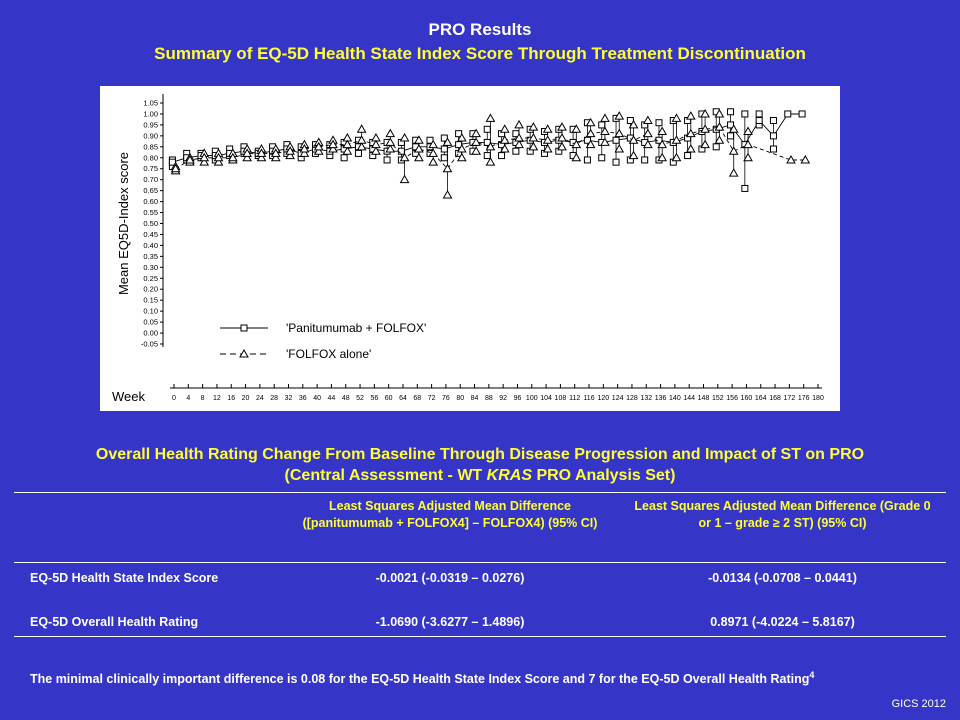 The image size is (960, 720). What do you see at coordinates (446, 398) in the screenshot?
I see `x-tick-label: 76` at bounding box center [446, 398].